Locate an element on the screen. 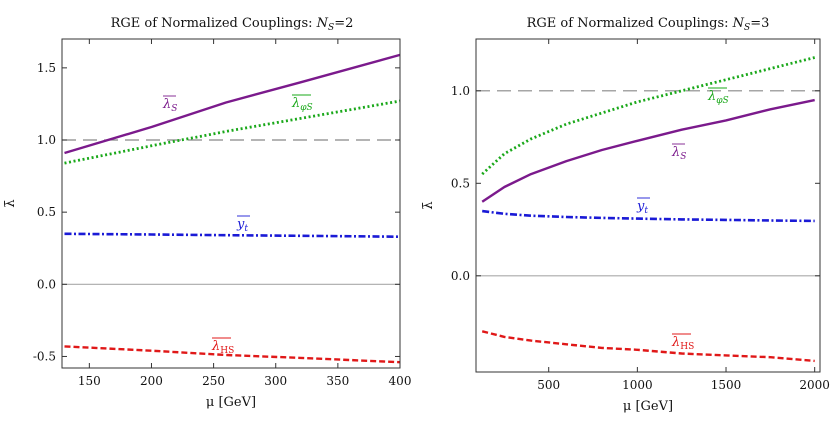 The image size is (830, 433). x-tick-label: 1500 is located at coordinates (726, 385).